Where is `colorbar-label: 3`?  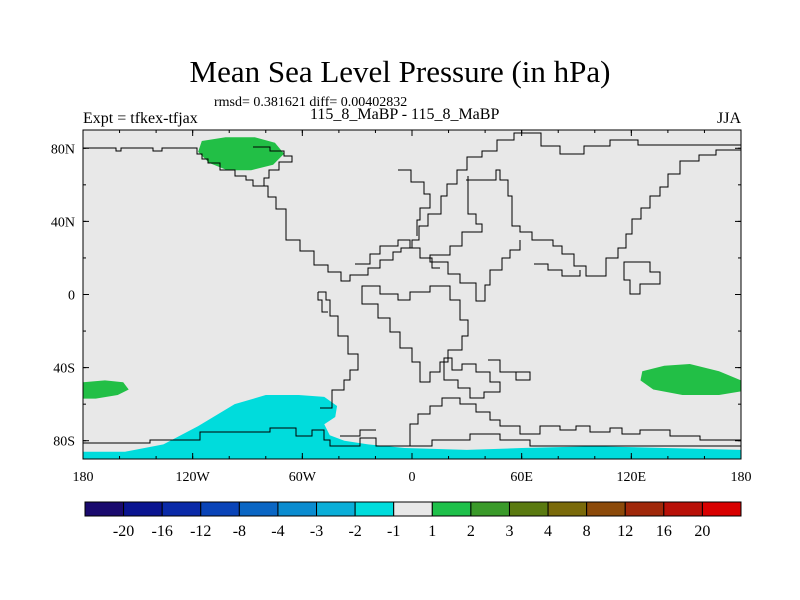 colorbar-label: 3 is located at coordinates (509, 531).